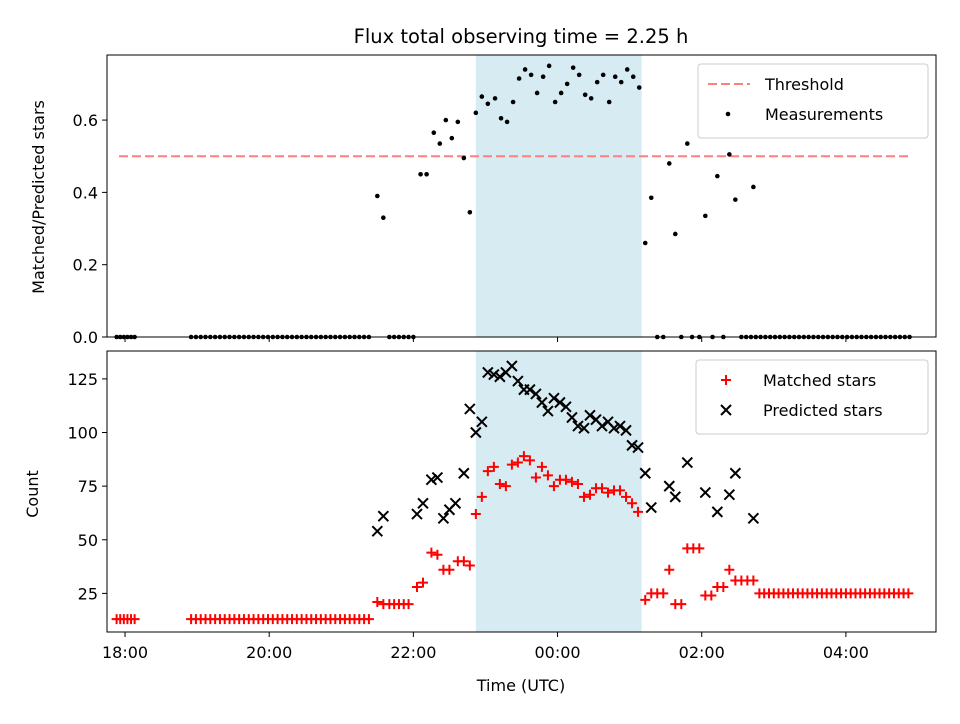 This screenshot has height=724, width=960. Describe the element at coordinates (702, 652) in the screenshot. I see `x-tick-label: 02:00` at that location.